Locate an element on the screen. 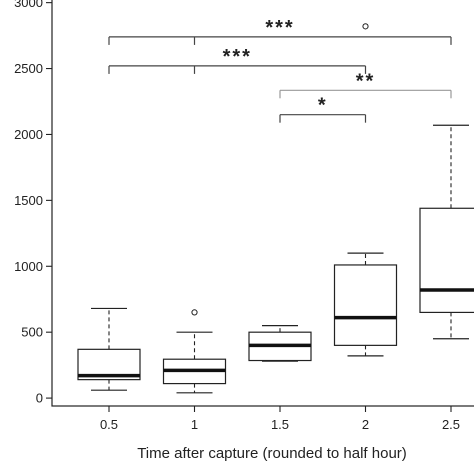  significance-bracket: * is located at coordinates (323, 109).